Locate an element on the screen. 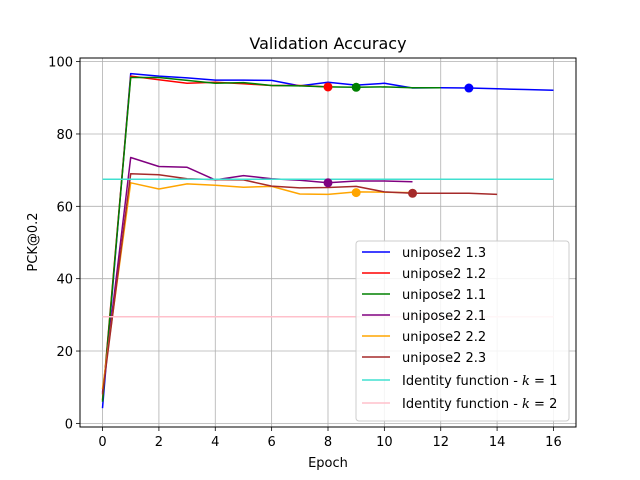 The width and height of the screenshot is (640, 480). x-tick-label: 8 is located at coordinates (328, 442).